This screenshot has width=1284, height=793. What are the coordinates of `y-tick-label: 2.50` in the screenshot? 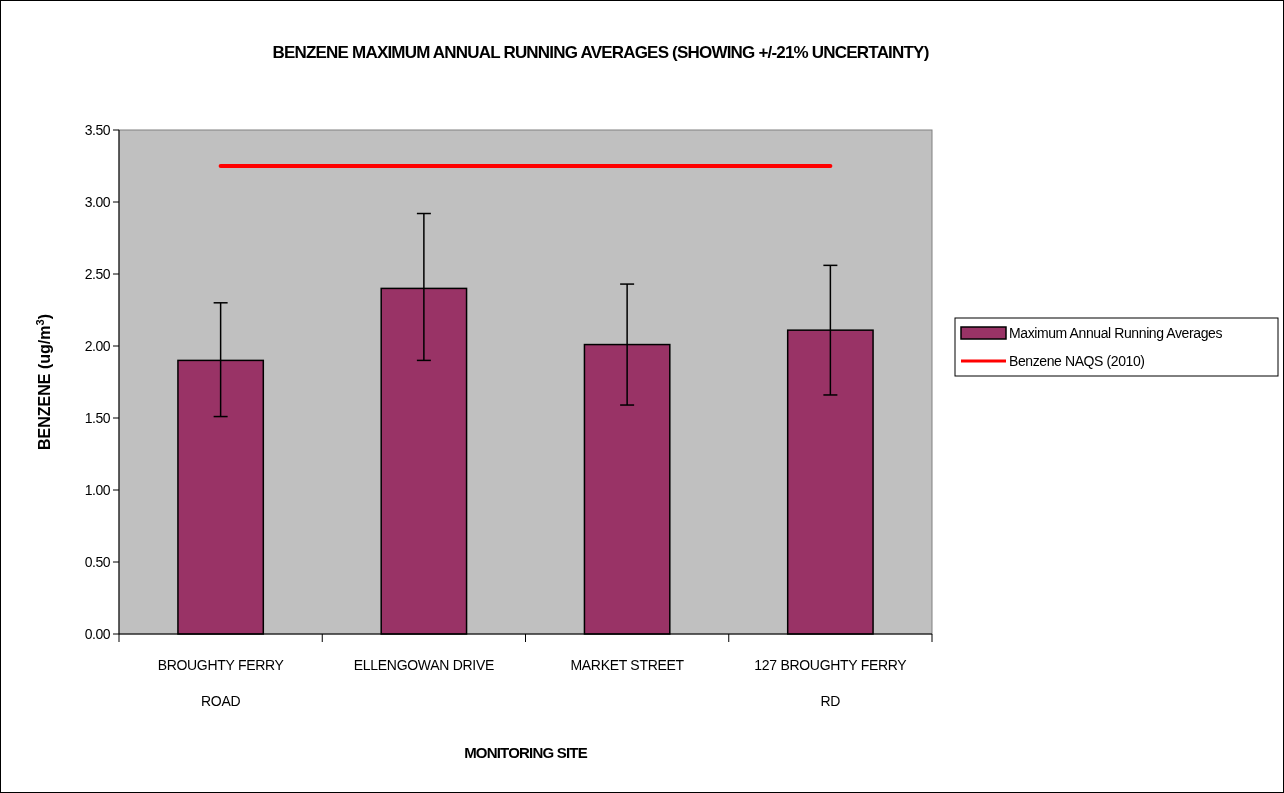 It's located at (97, 273).